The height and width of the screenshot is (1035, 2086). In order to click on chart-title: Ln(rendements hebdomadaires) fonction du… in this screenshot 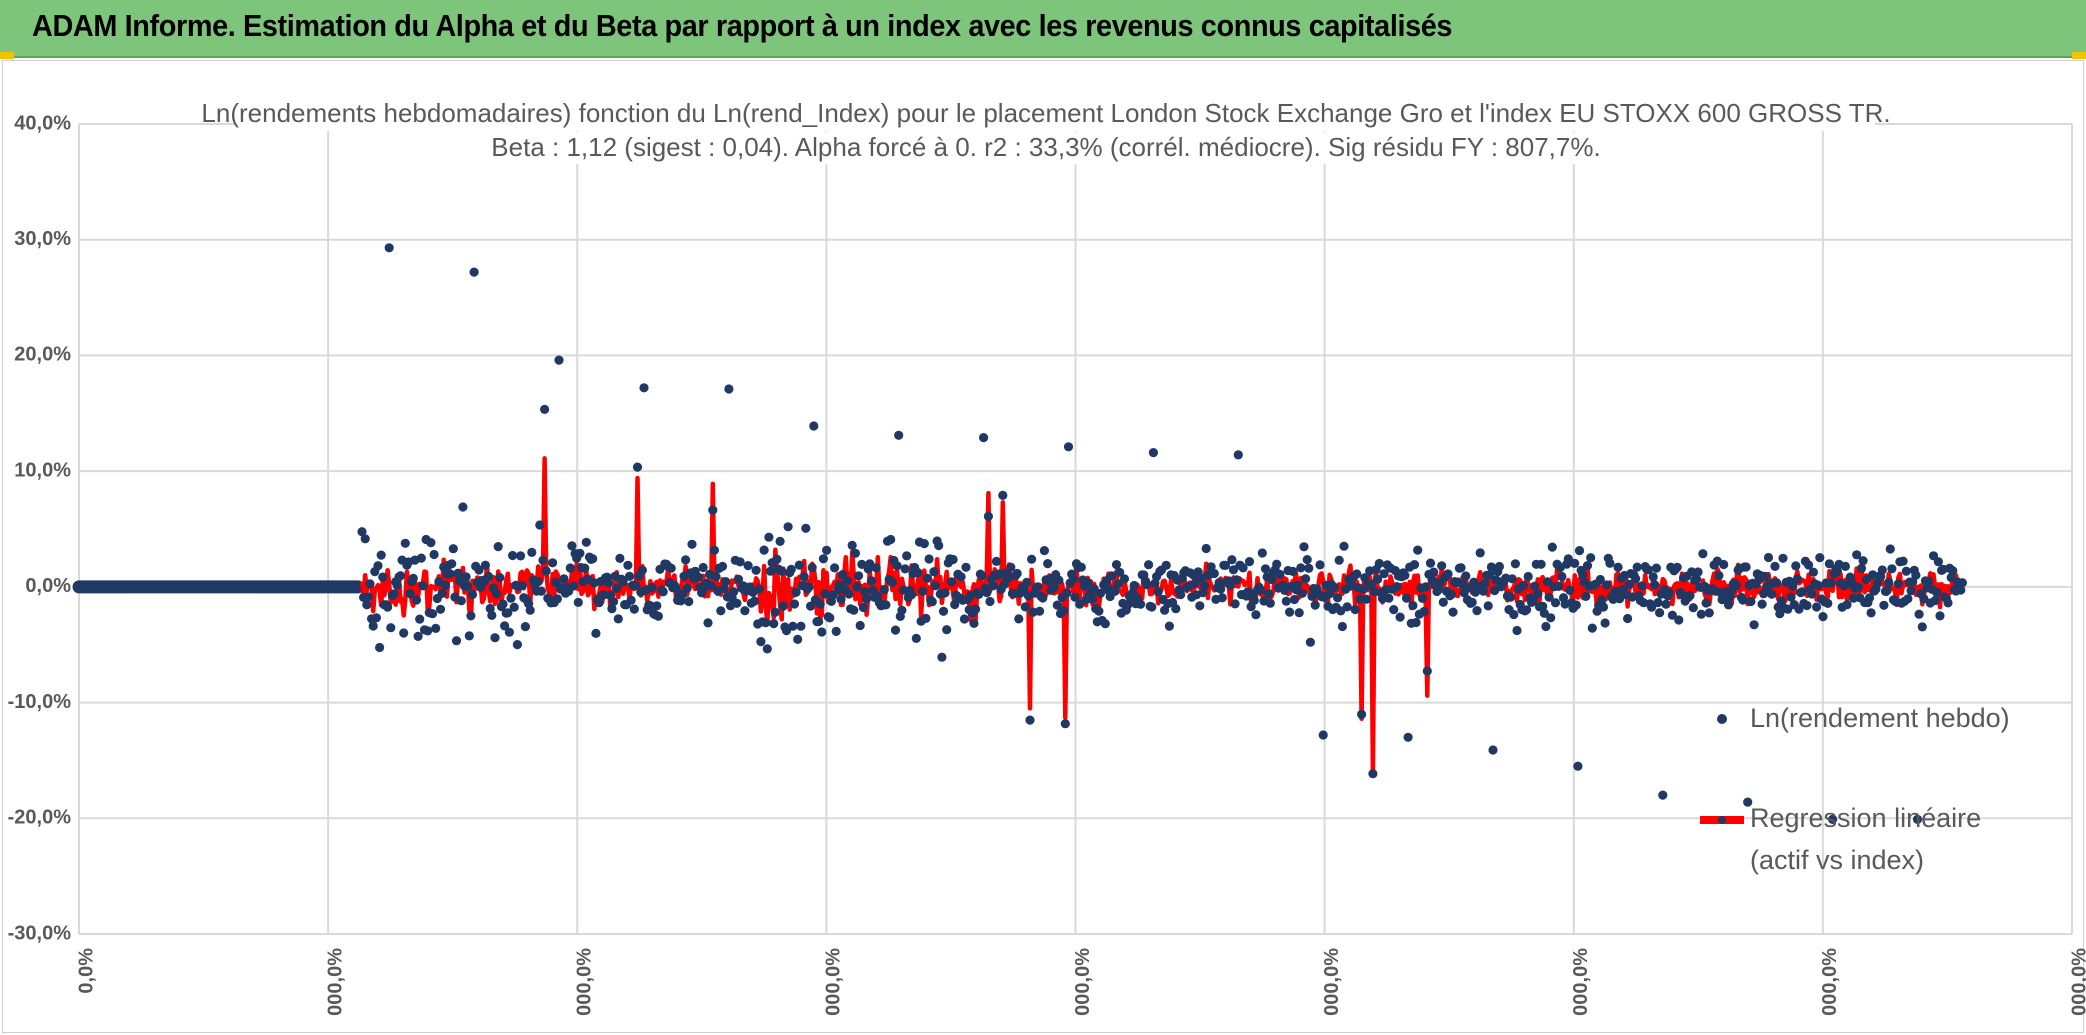, I will do `click(1045, 113)`.